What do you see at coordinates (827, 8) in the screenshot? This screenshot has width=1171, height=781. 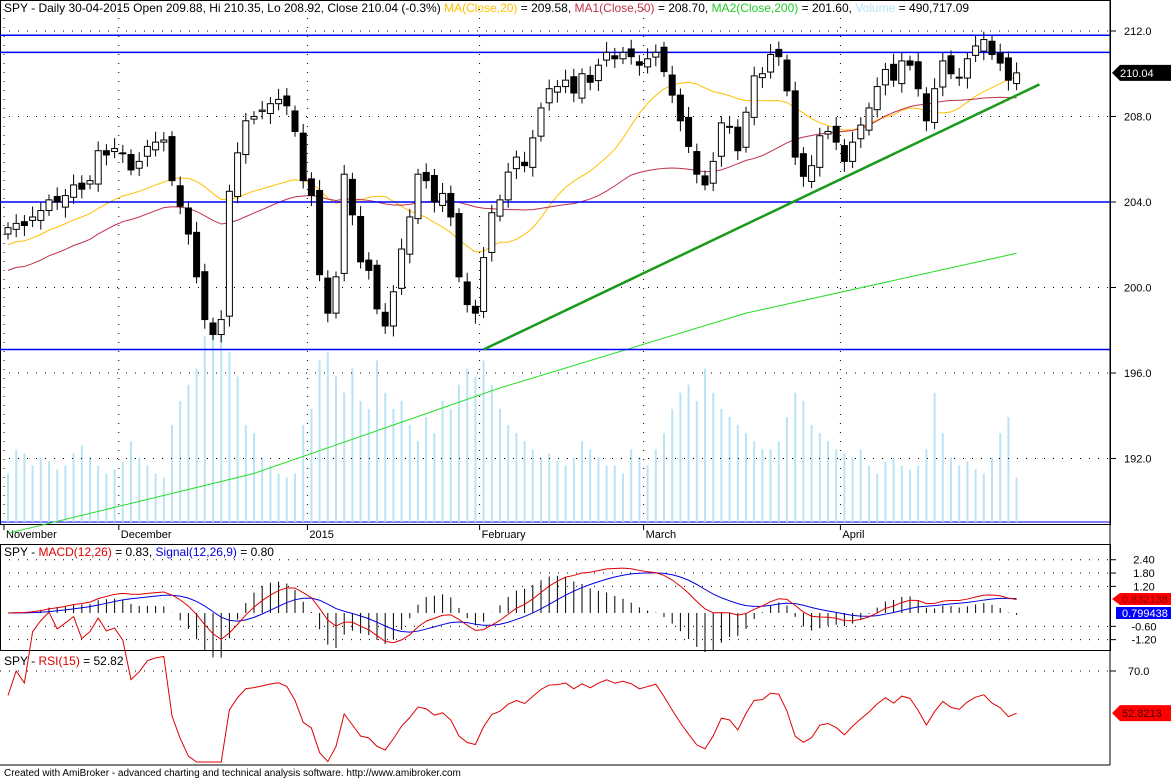 I see `ma200-value: = 201.60,` at bounding box center [827, 8].